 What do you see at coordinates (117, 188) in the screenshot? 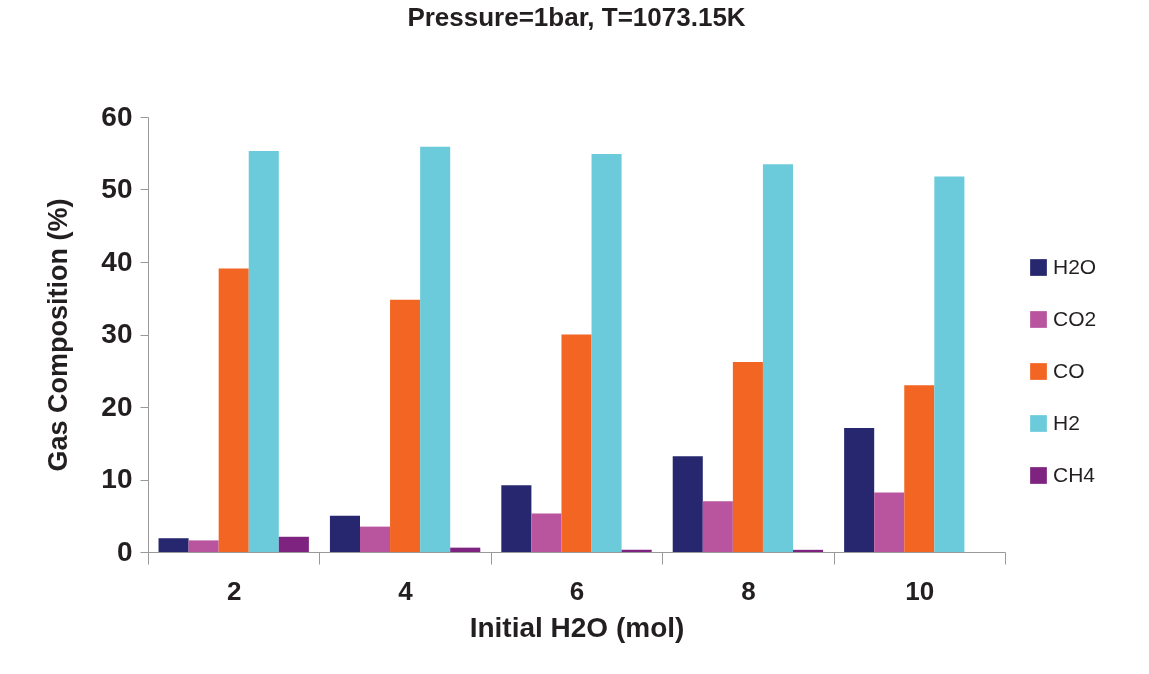
I see `y-tick-label: 50` at bounding box center [117, 188].